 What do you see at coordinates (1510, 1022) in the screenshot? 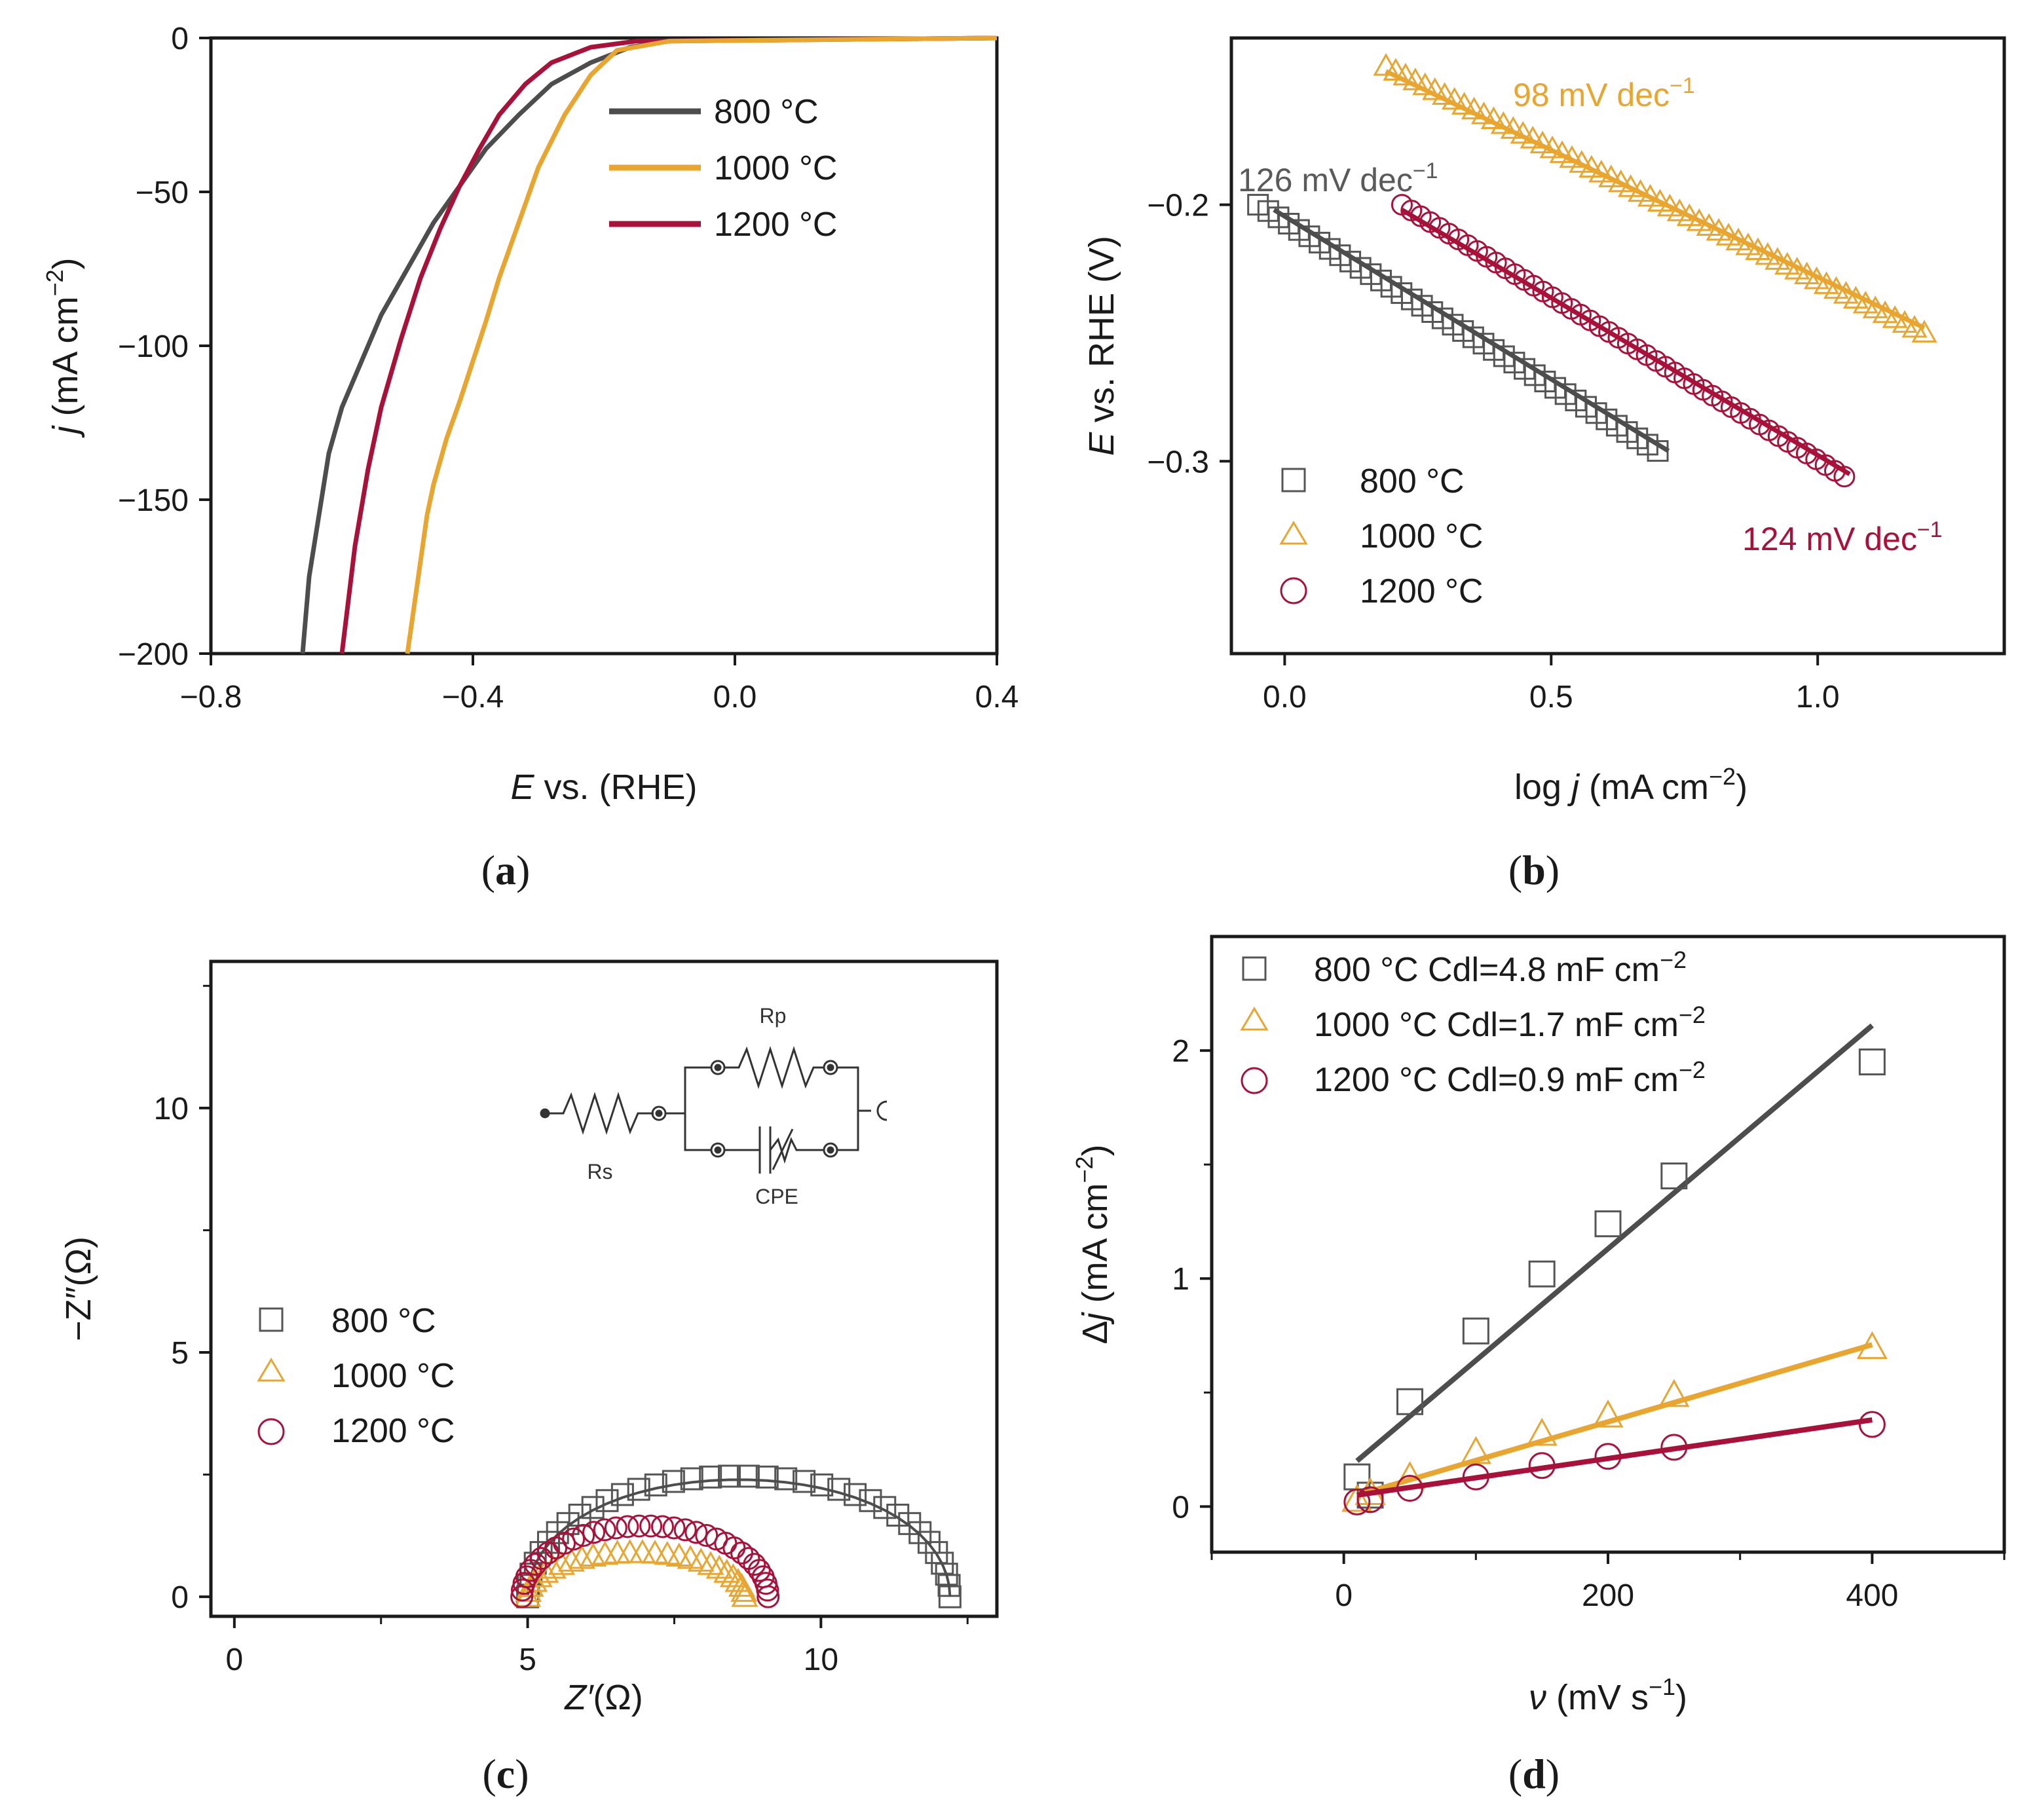
I see `legend-label-1000: 1000 °C Cdl=1.7 mF cm−2` at bounding box center [1510, 1022].